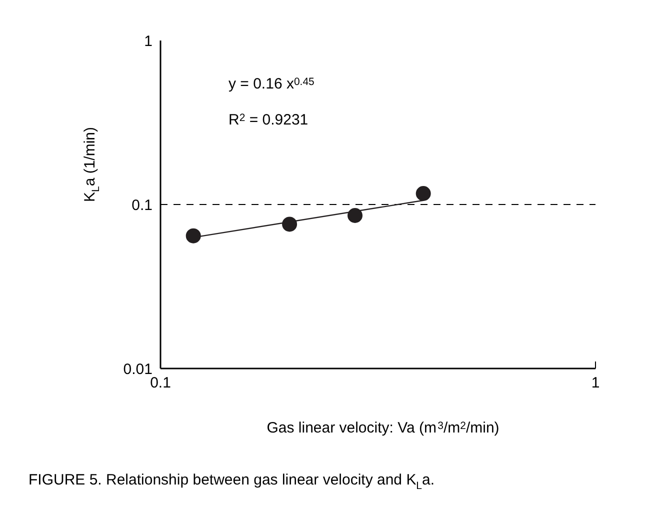  What do you see at coordinates (142, 205) in the screenshot?
I see `y-tick-label: 0.1` at bounding box center [142, 205].